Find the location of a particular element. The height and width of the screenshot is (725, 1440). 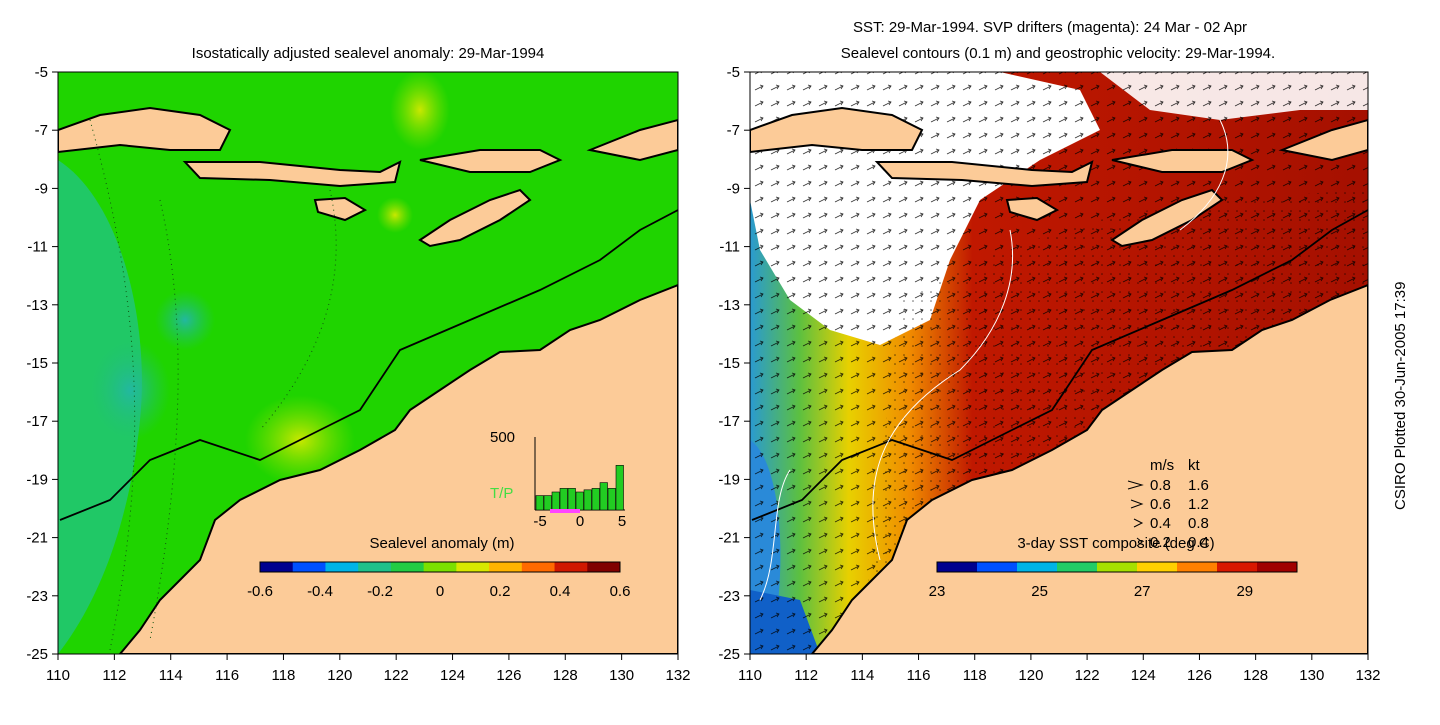

right-colorbar-frame is located at coordinates (1117, 567).